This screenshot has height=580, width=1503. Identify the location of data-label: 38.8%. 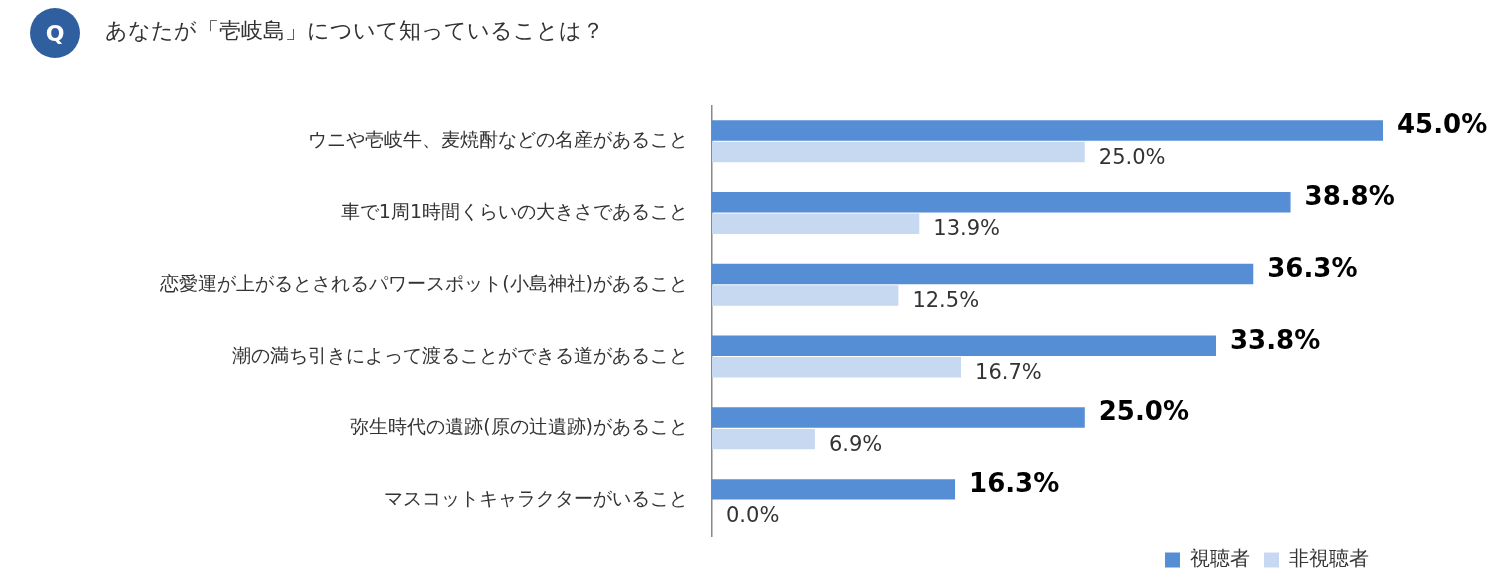
(1349, 196).